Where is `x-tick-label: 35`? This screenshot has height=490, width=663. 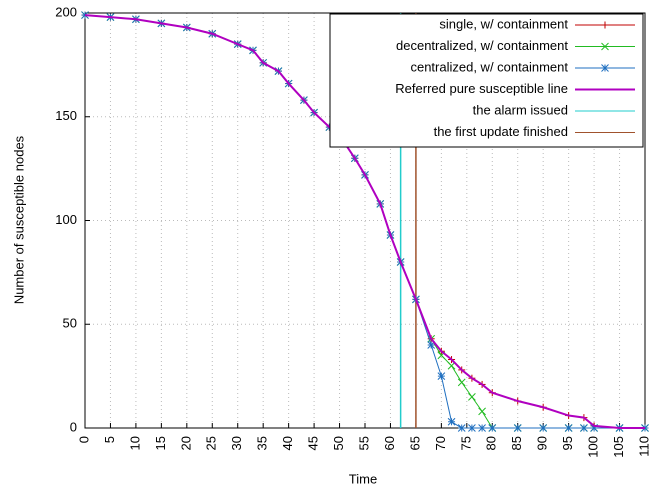
x-tick-label: 35 is located at coordinates (262, 443).